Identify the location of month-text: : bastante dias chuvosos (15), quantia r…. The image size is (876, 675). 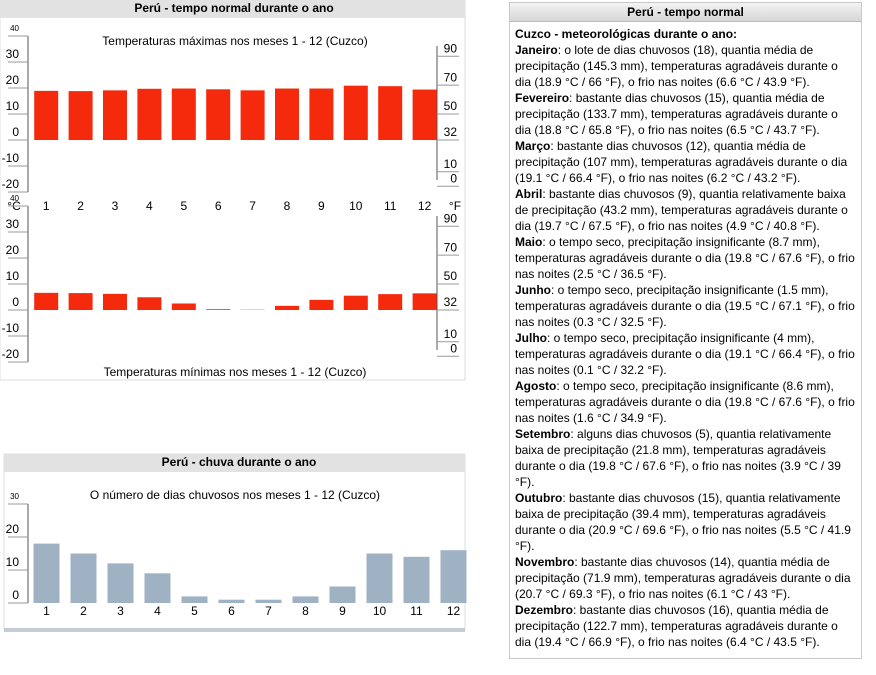
(683, 522).